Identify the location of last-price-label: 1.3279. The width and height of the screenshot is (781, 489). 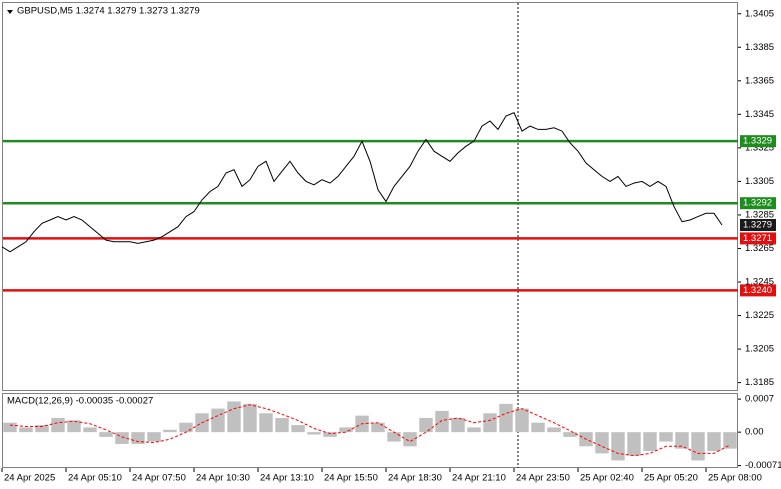
(757, 225).